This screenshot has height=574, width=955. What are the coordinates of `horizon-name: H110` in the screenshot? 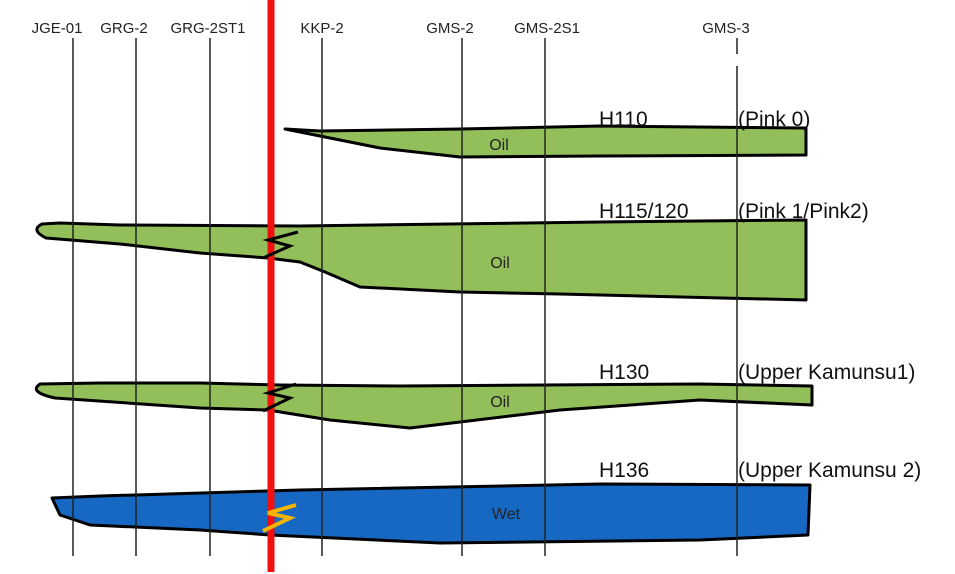 It's located at (623, 119).